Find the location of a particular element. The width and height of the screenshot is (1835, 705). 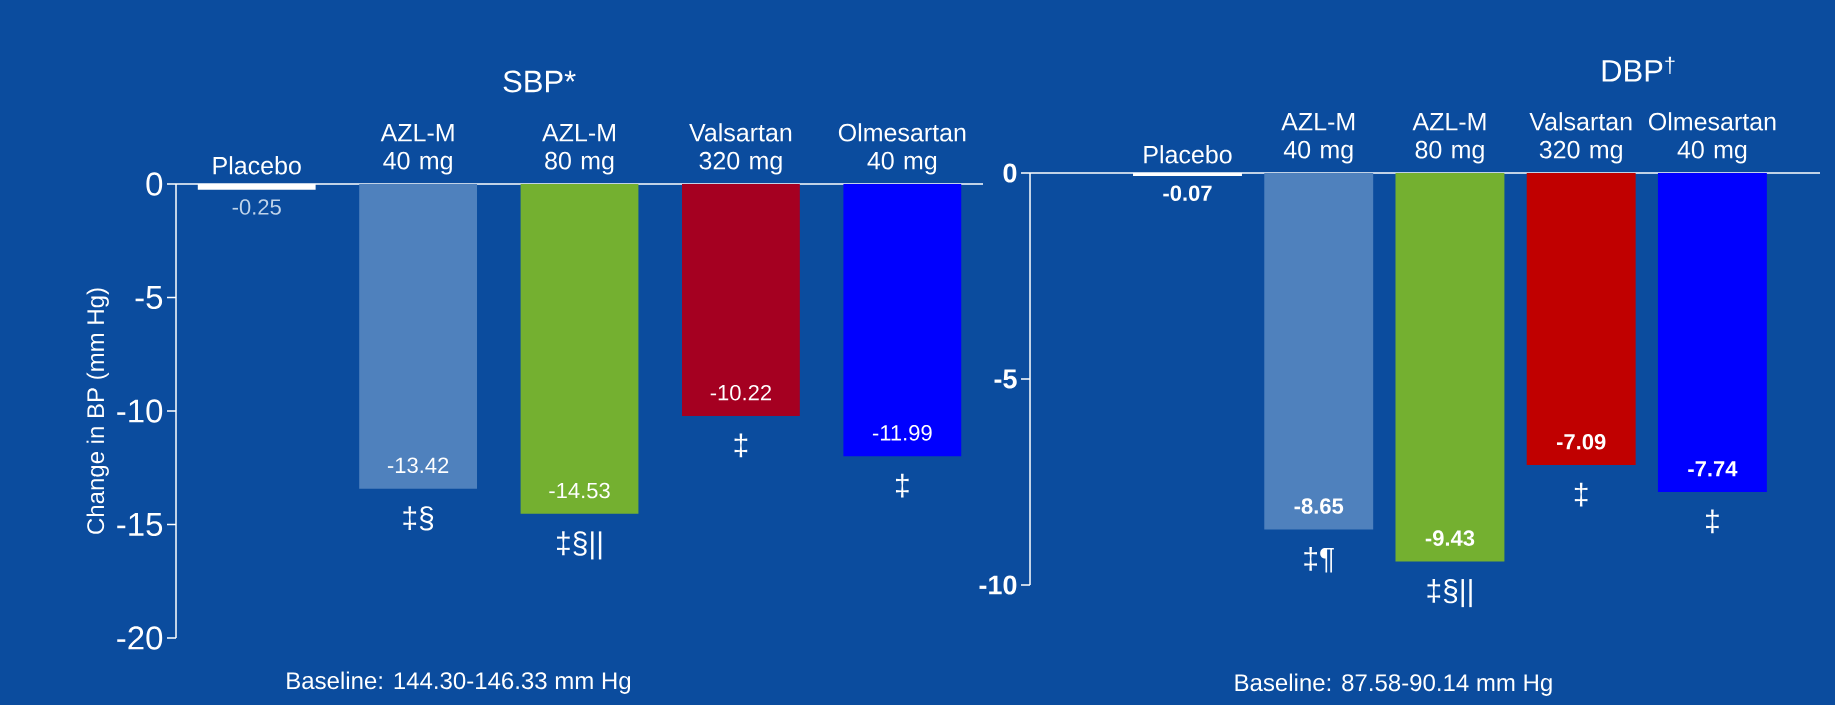

data-label: -7.74 is located at coordinates (1713, 469).